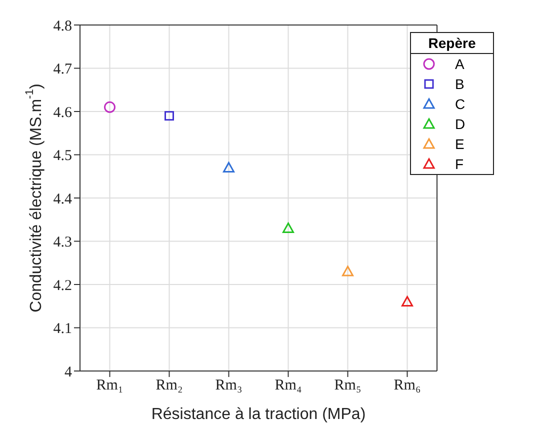  What do you see at coordinates (169, 386) in the screenshot?
I see `x-tick-label: Rm₂` at bounding box center [169, 386].